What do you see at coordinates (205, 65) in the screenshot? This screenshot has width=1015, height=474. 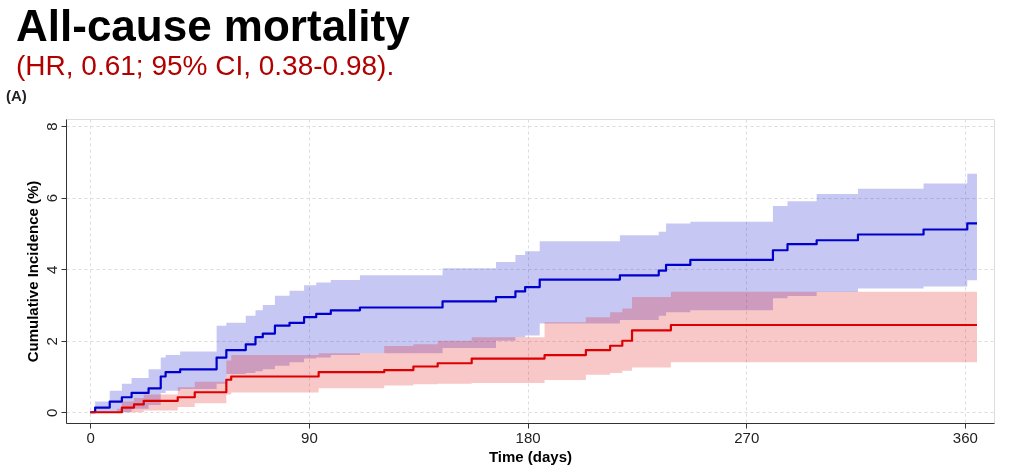 I see `chart-subtitle: (HR, 0.61; 95% CI, 0.38-0.98).` at bounding box center [205, 65].